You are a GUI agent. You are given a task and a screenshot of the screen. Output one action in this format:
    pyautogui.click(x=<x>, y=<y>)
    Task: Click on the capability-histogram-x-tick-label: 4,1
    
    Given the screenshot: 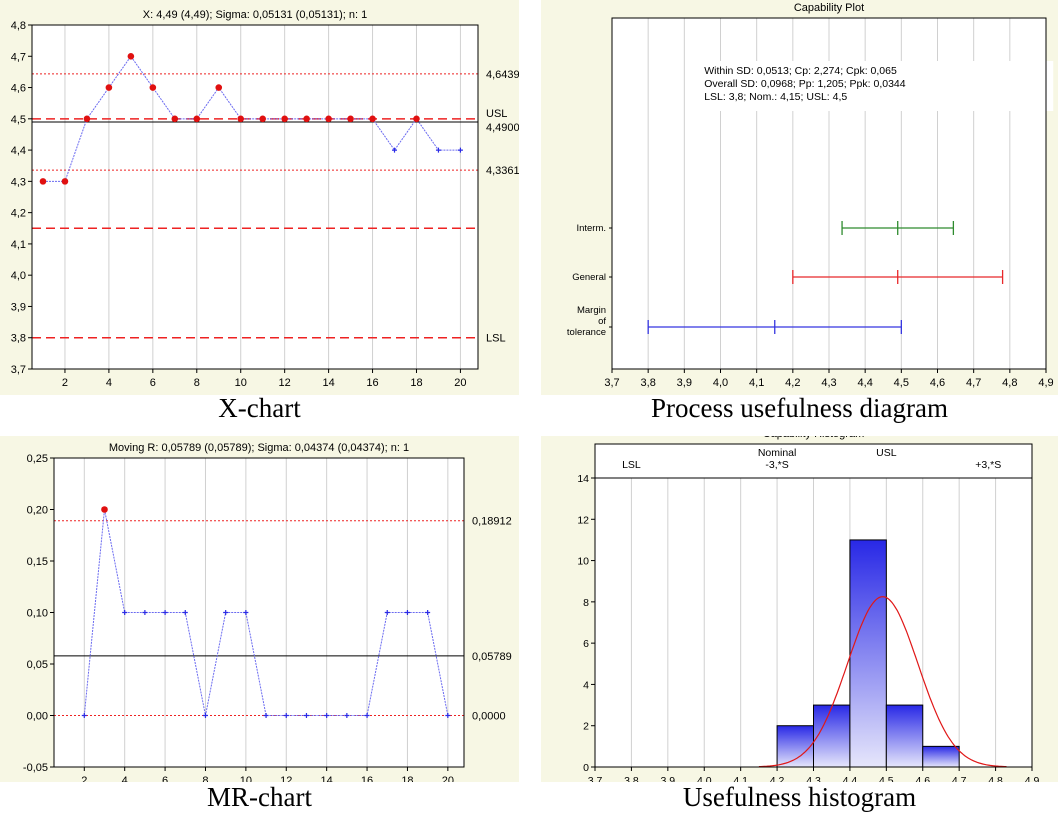 What is the action you would take?
    pyautogui.click(x=740, y=778)
    